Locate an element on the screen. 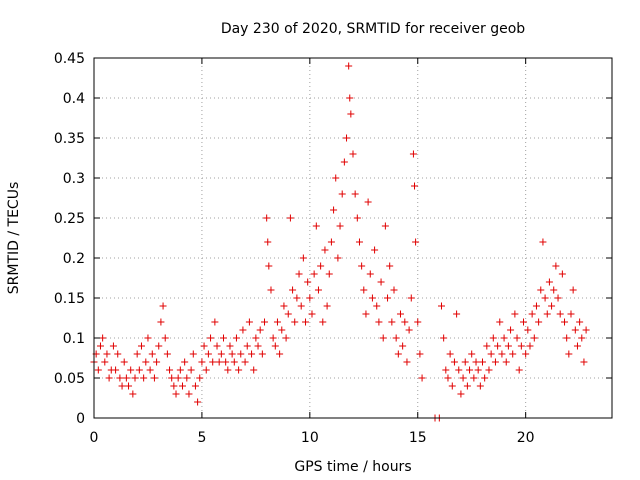  y-tick-label: 0.35 is located at coordinates (69, 139).